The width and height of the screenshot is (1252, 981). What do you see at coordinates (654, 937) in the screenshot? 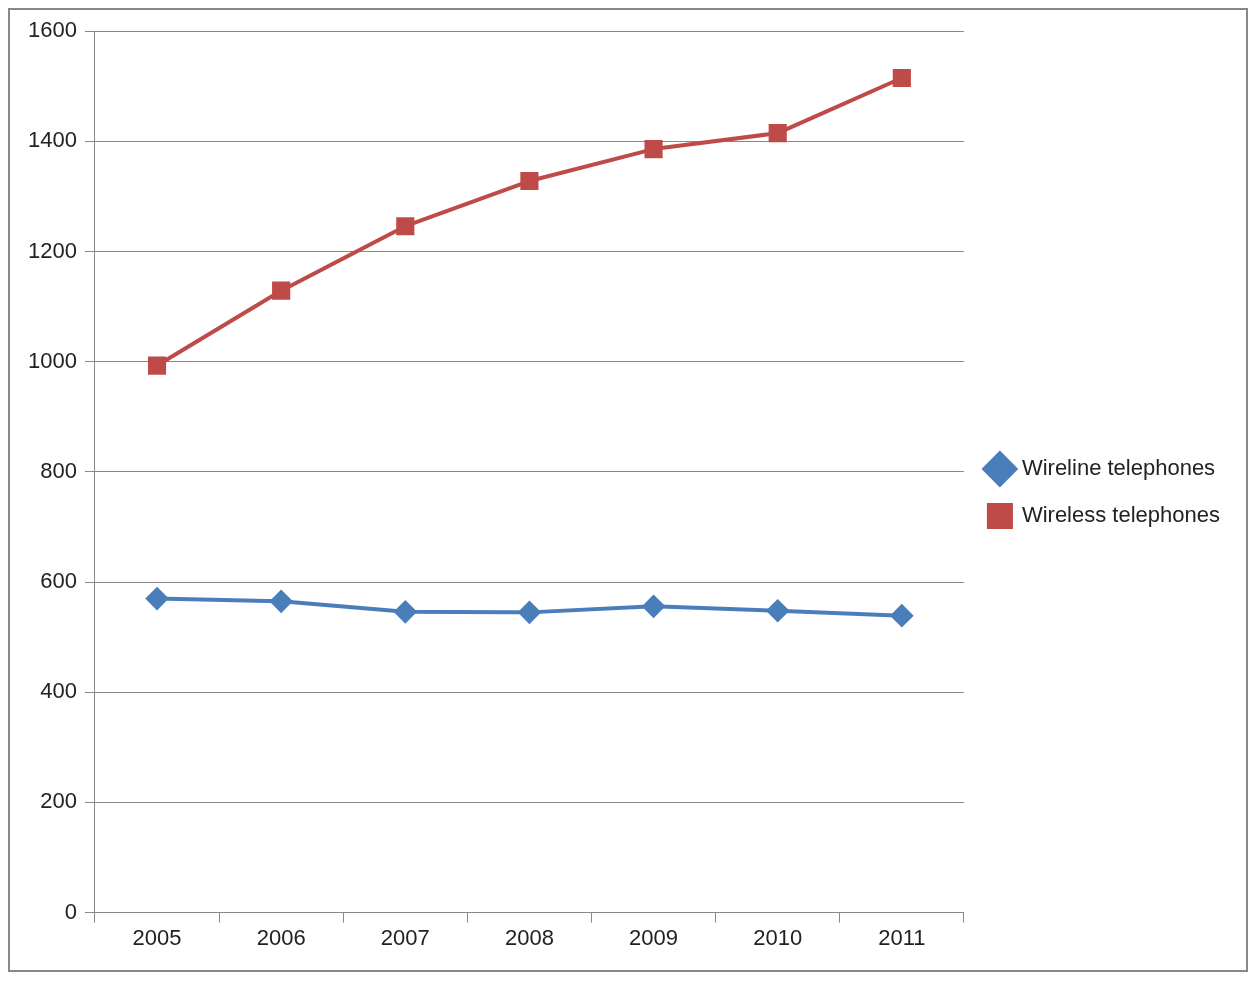
I see `x-tick-label: 2009` at bounding box center [654, 937].